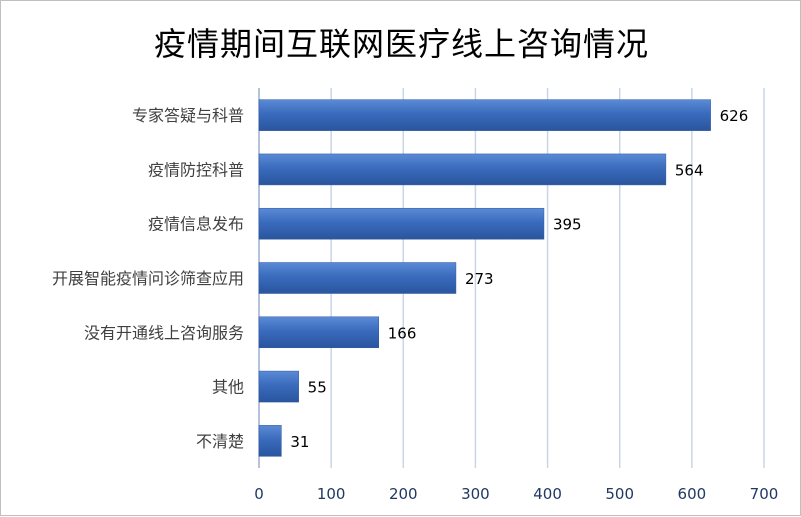 The image size is (801, 517). What do you see at coordinates (220, 441) in the screenshot?
I see `category-label: 不清楚` at bounding box center [220, 441].